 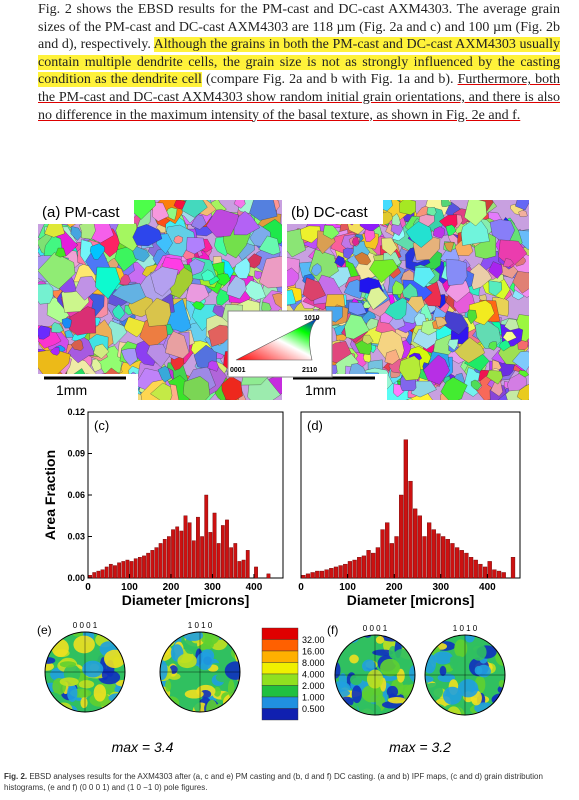 What do you see at coordinates (81, 212) in the screenshot?
I see `map-label: (a) PM-cast` at bounding box center [81, 212].